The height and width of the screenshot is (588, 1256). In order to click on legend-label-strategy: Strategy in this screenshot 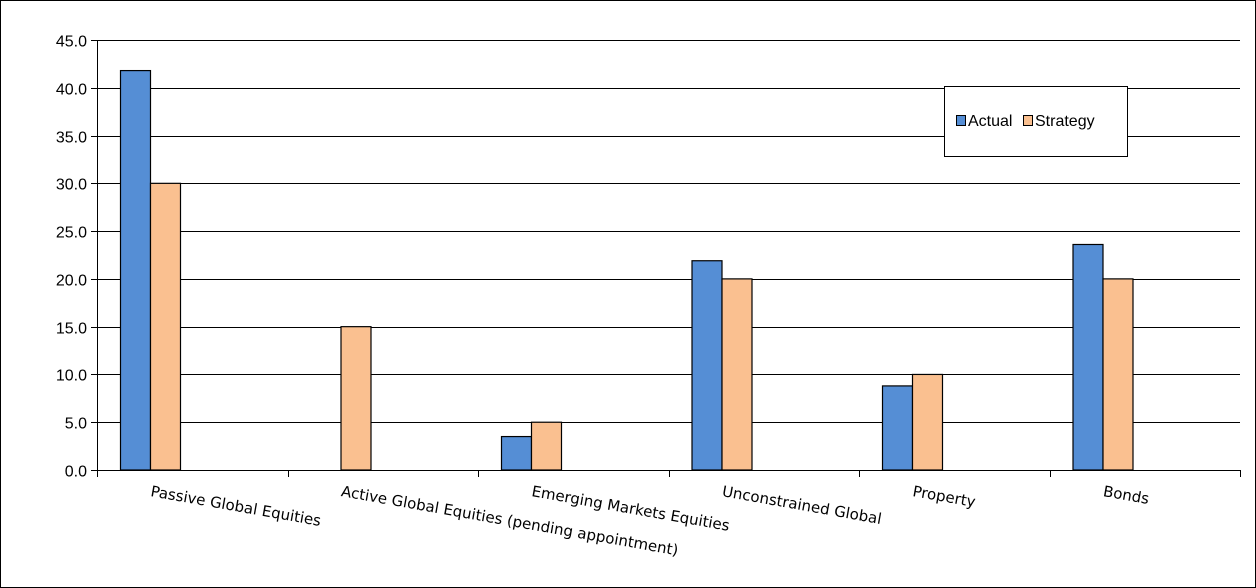, I will do `click(1065, 121)`.